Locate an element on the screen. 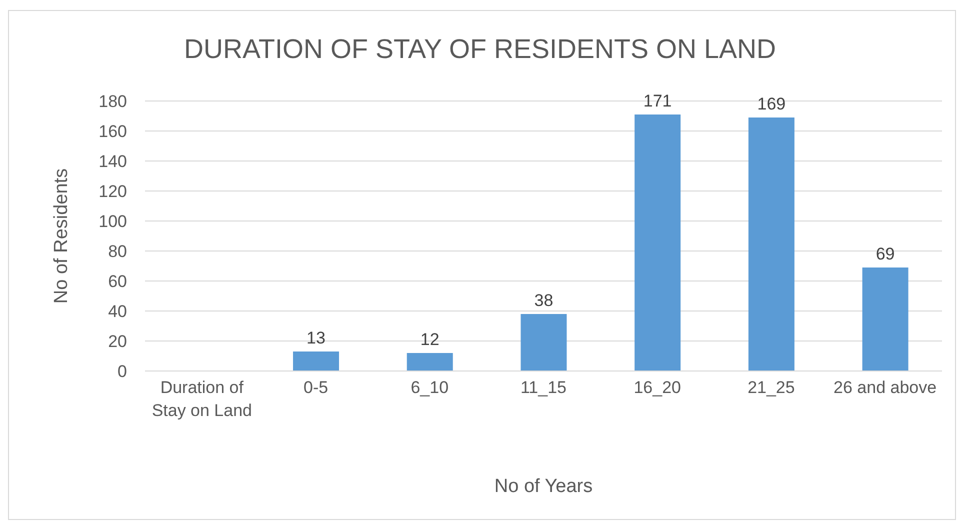 This screenshot has height=523, width=960. chart-title: DURATION OF STAY OF RESIDENTS ON LAND is located at coordinates (480, 49).